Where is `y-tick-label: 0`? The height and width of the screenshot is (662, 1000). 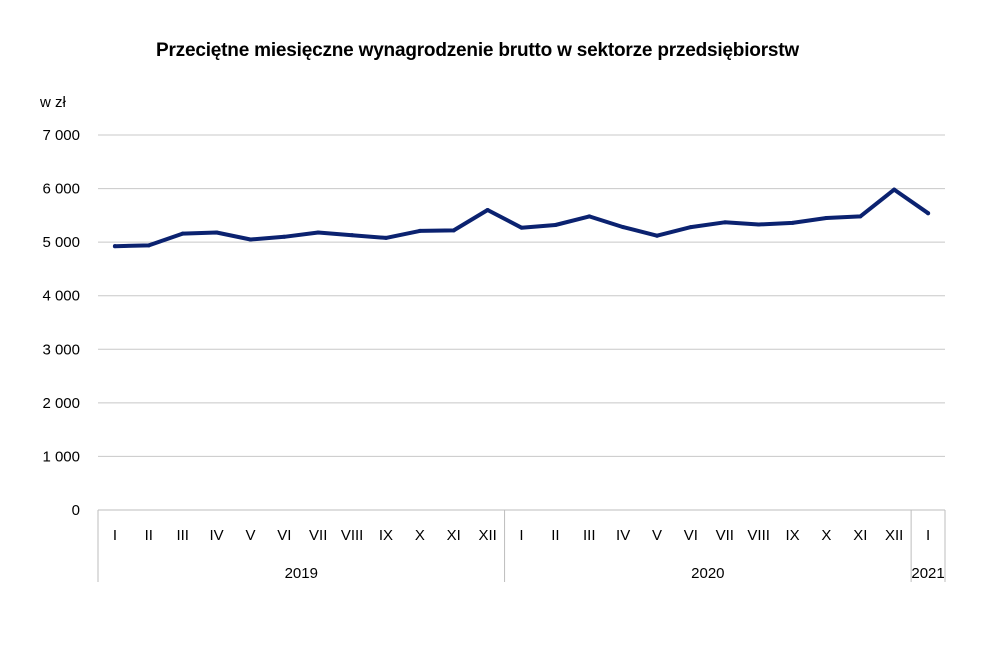 y-tick-label: 0 is located at coordinates (76, 510).